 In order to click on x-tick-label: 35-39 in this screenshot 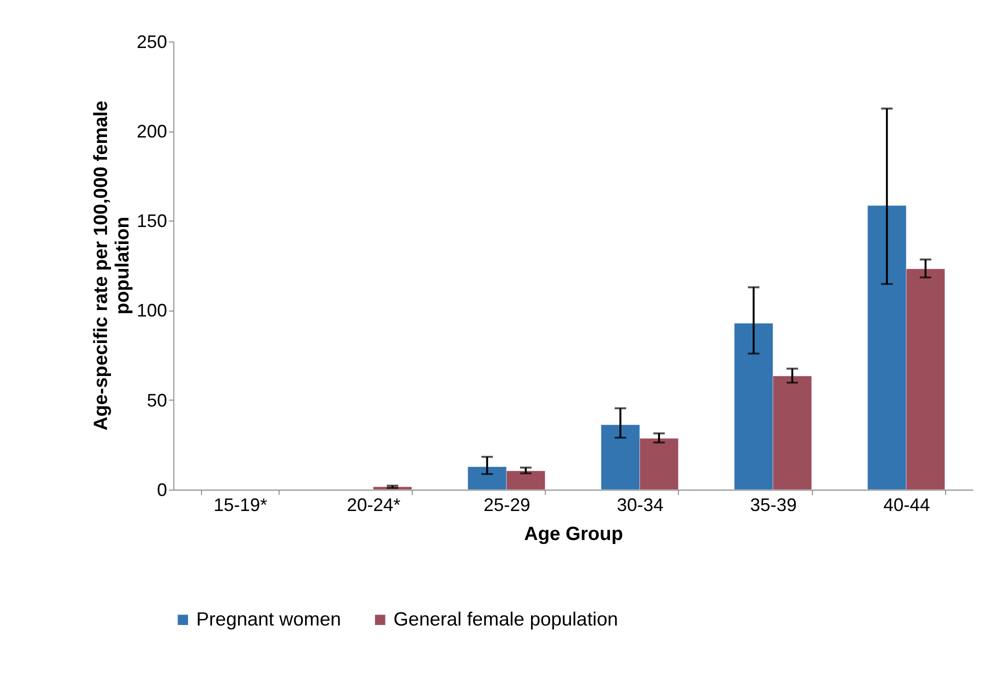, I will do `click(773, 505)`.